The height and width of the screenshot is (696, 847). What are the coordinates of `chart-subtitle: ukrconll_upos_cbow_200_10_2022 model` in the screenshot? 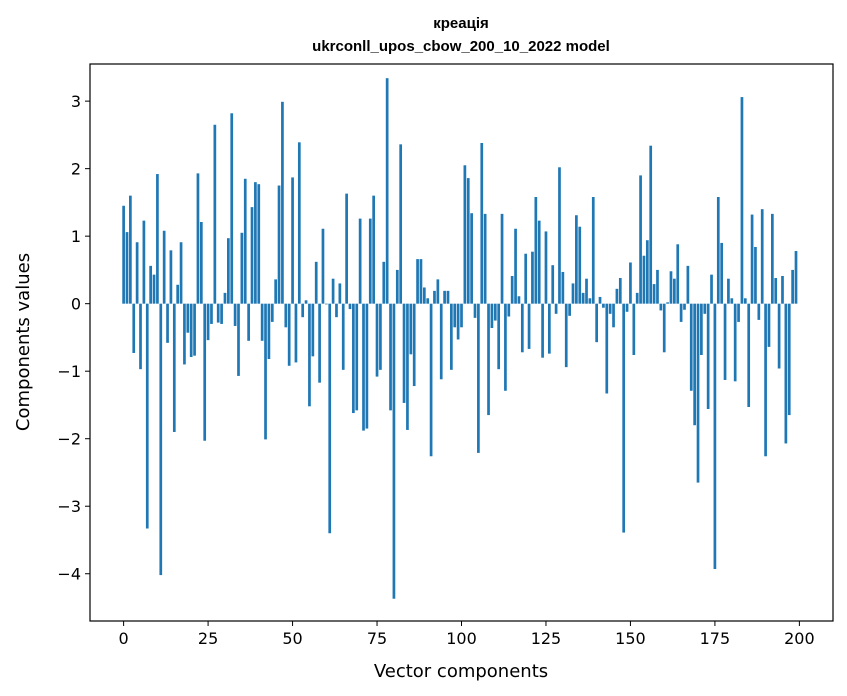 It's located at (461, 46).